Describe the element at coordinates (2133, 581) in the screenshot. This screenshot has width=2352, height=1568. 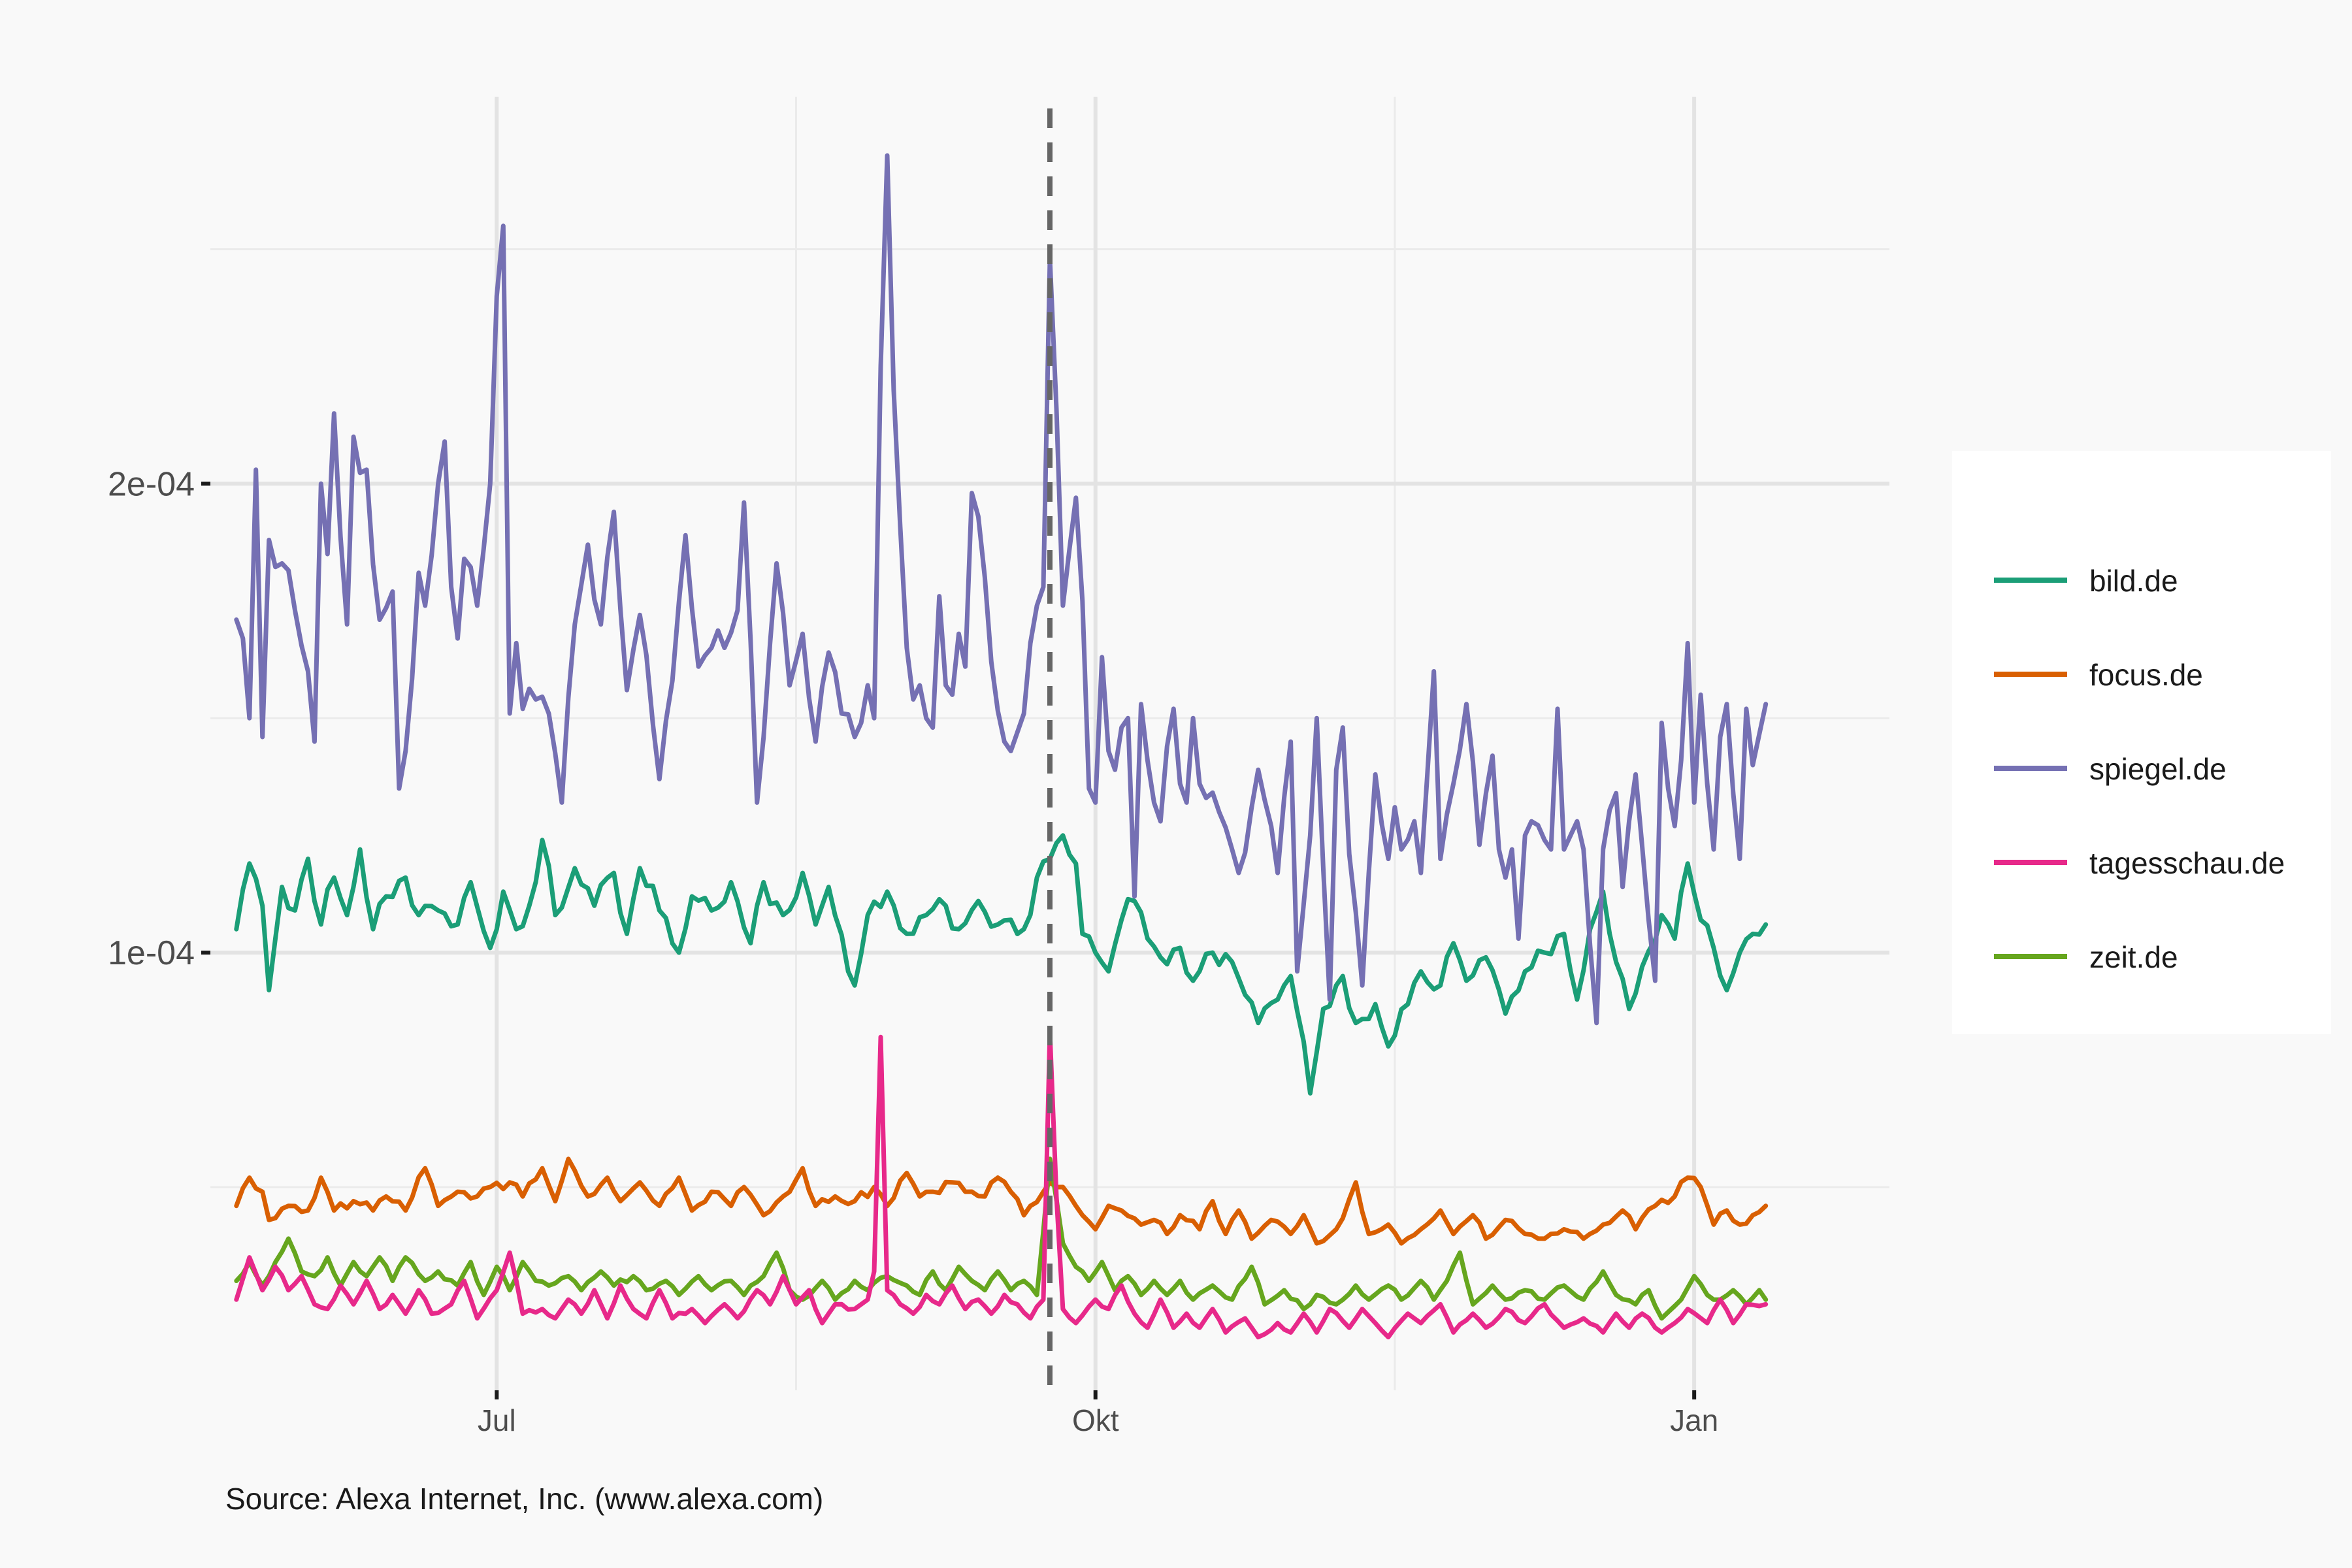
I see `legend-label: bild.de` at that location.